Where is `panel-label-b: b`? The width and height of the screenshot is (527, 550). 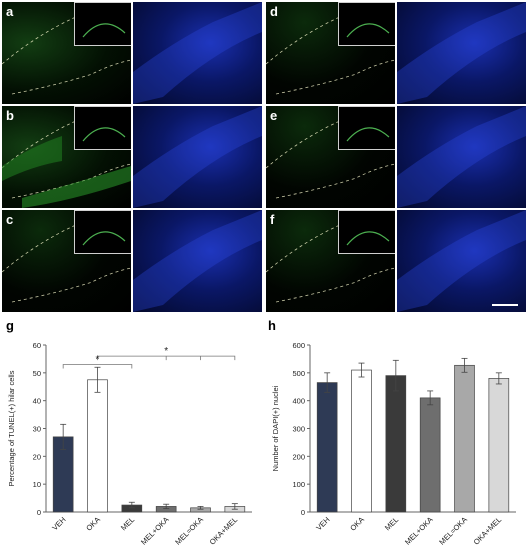 panel-label-b: b is located at coordinates (10, 115).